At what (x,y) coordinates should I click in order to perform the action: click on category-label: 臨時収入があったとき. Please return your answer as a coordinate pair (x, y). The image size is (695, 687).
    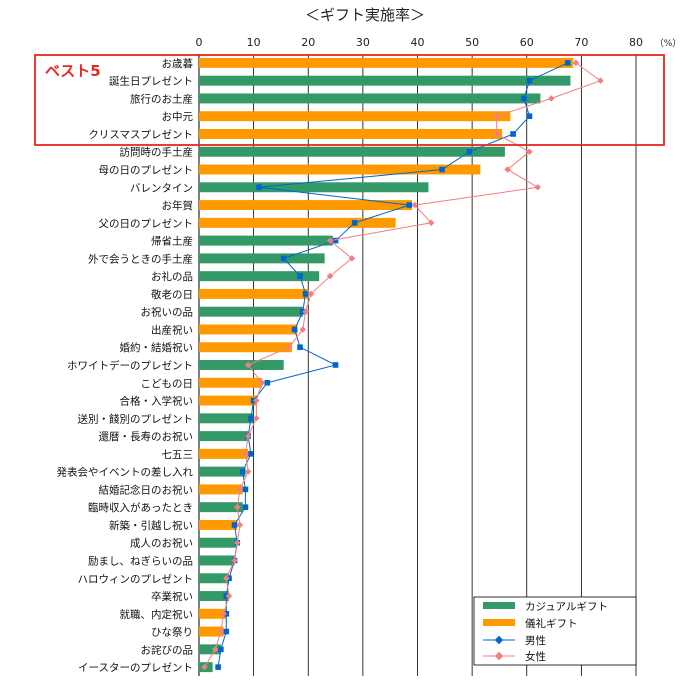
    Looking at the image, I should click on (140, 507).